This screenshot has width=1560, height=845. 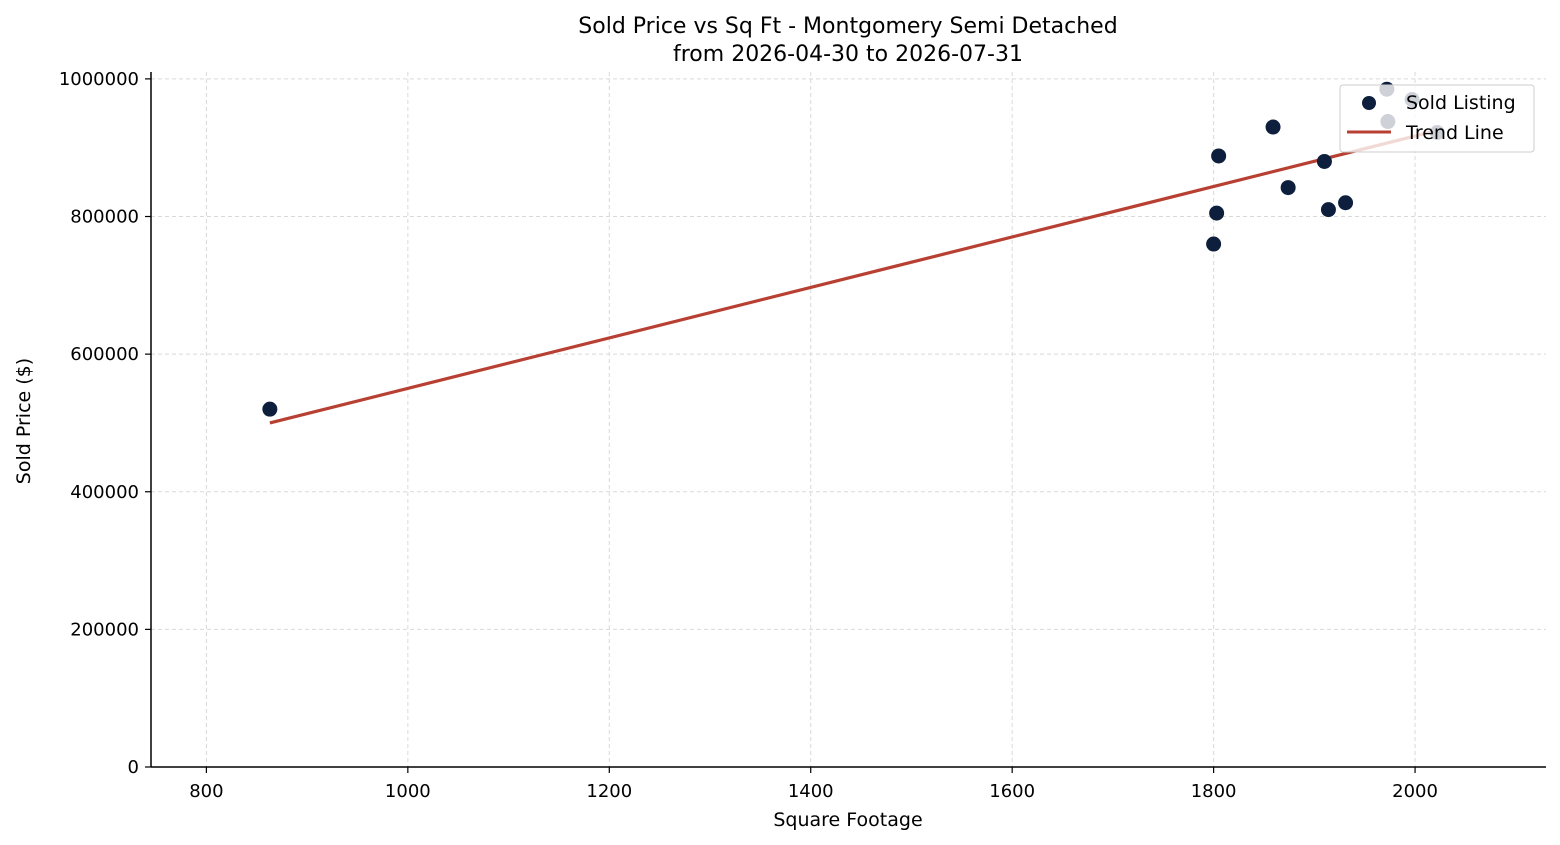 What do you see at coordinates (104, 629) in the screenshot?
I see `y-tick-label: 200000` at bounding box center [104, 629].